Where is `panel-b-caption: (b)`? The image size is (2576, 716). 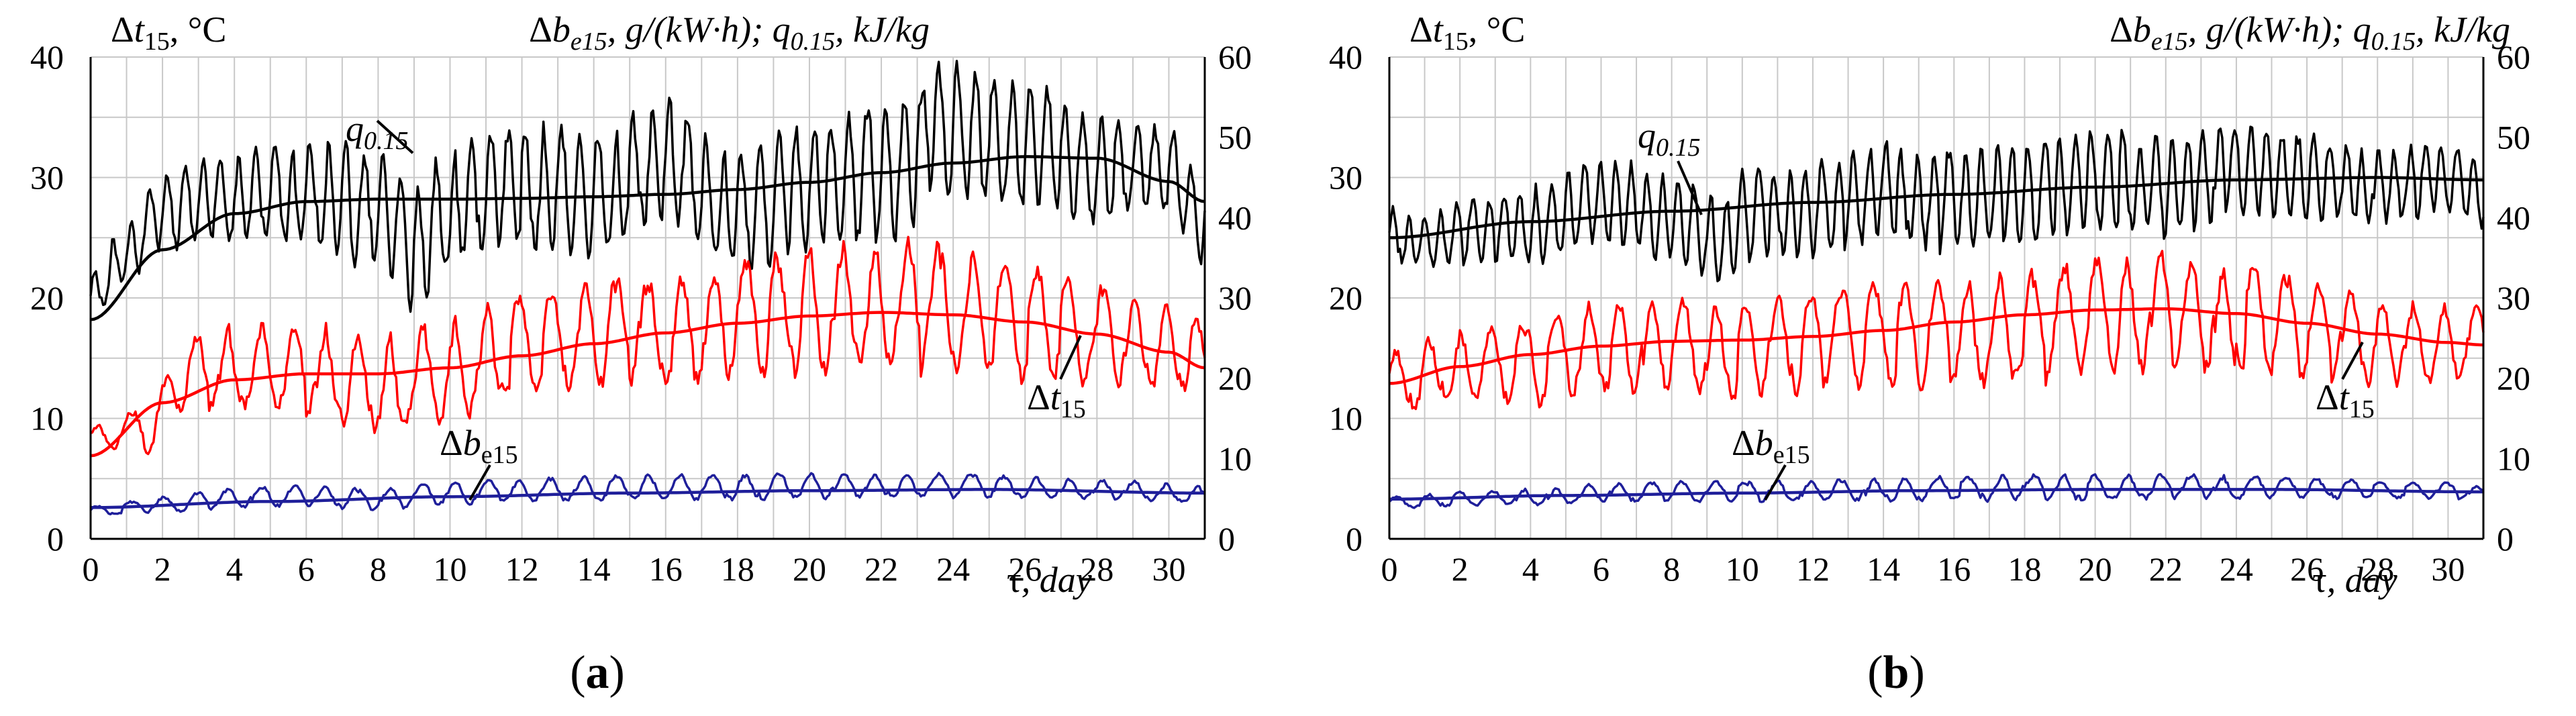 panel-b-caption: (b) is located at coordinates (1896, 673).